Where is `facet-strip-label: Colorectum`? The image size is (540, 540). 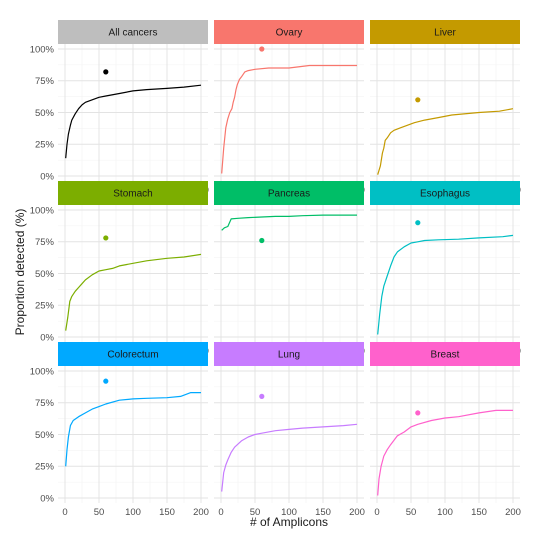 facet-strip-label: Colorectum is located at coordinates (132, 355).